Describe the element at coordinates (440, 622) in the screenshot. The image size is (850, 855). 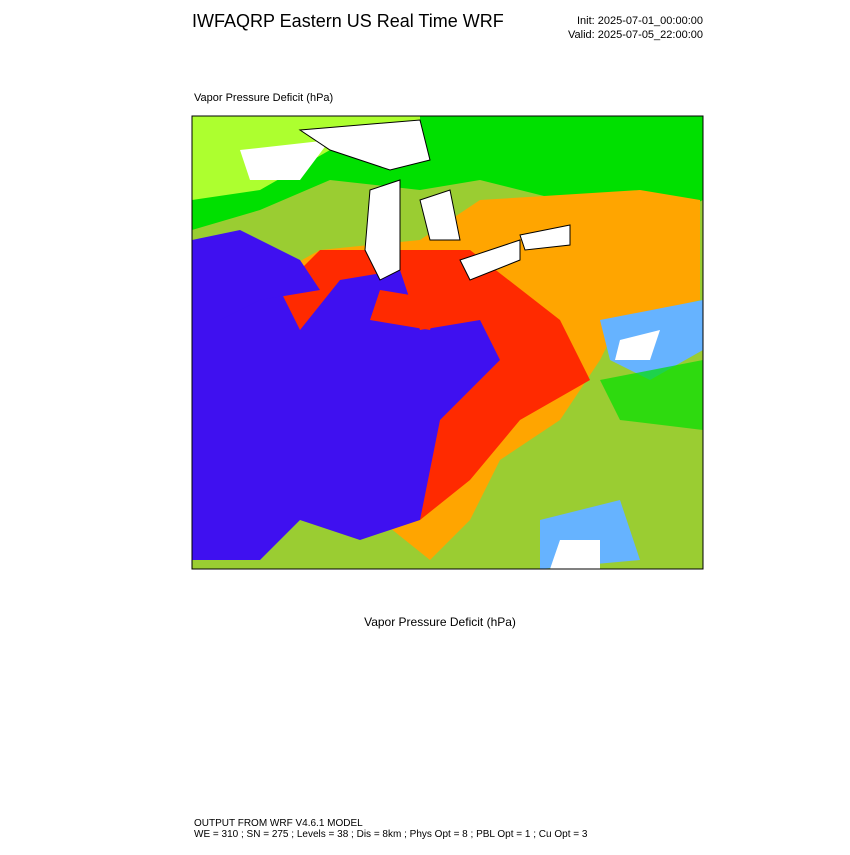
I see `colorbar-title: Vapor Pressure Deficit (hPa)` at that location.